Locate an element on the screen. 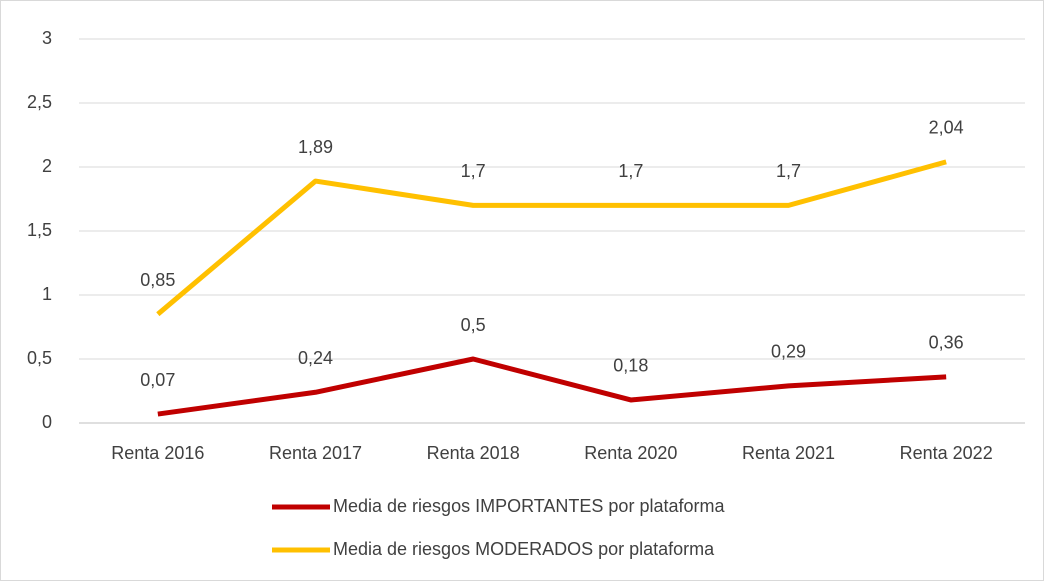 The height and width of the screenshot is (586, 1045). data-label: 0,07 is located at coordinates (157, 380).